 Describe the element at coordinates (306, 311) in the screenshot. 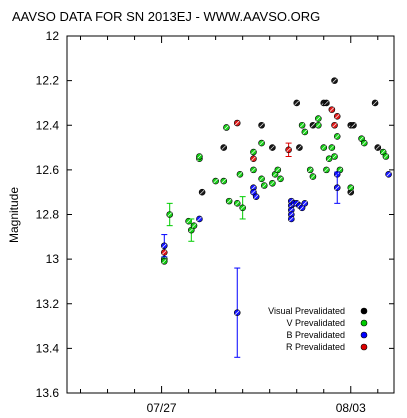

I see `legend-label: Visual Prevalidated` at that location.